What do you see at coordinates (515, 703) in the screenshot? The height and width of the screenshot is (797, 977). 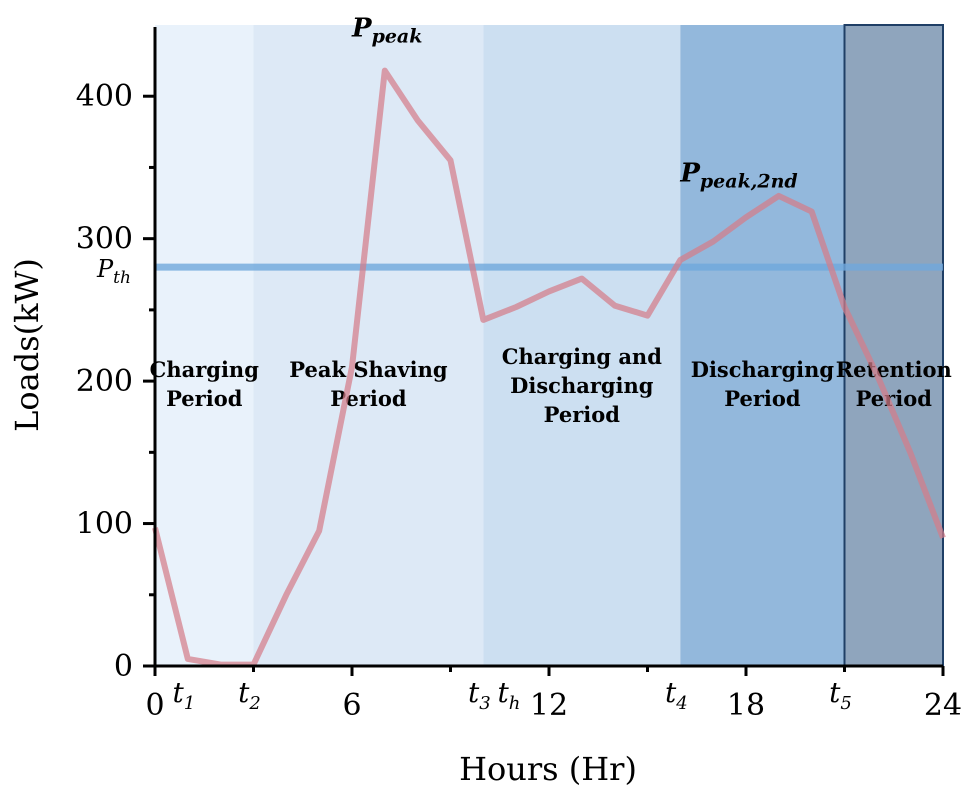 I see `time-marker-subscript: h` at bounding box center [515, 703].